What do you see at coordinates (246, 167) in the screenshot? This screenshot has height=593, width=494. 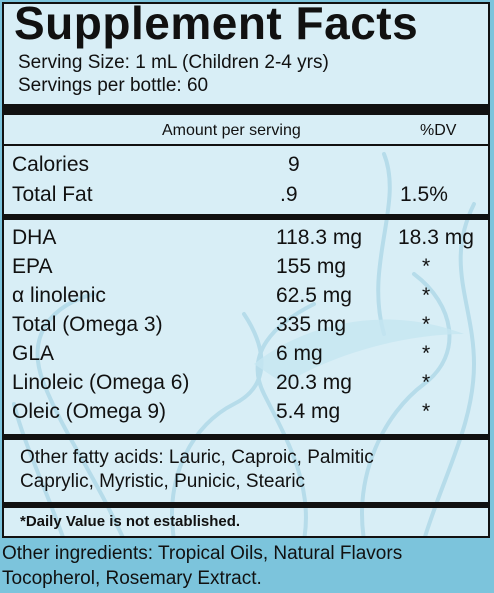 I see `nutrient-row-calories: Calories 9` at bounding box center [246, 167].